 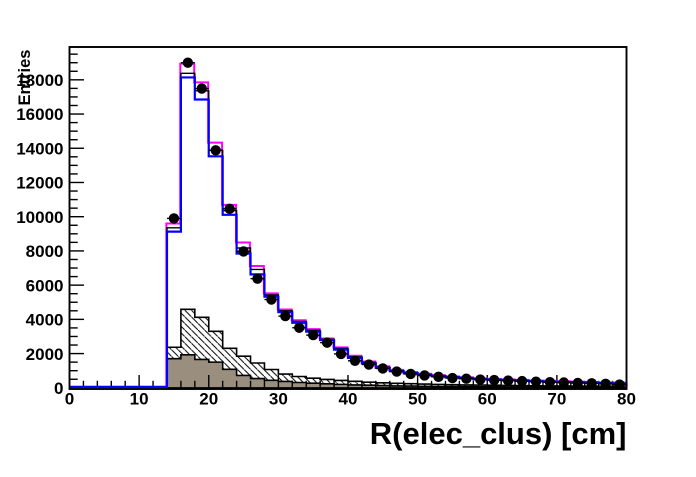 What do you see at coordinates (498, 433) in the screenshot?
I see `svg-text: R(elec_clus) [cm]` at bounding box center [498, 433].